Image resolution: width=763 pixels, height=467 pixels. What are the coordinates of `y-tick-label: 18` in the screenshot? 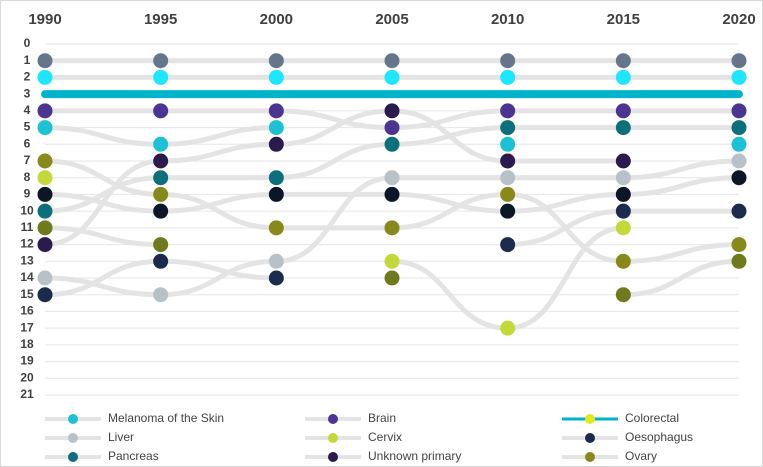 It's located at (27, 344).